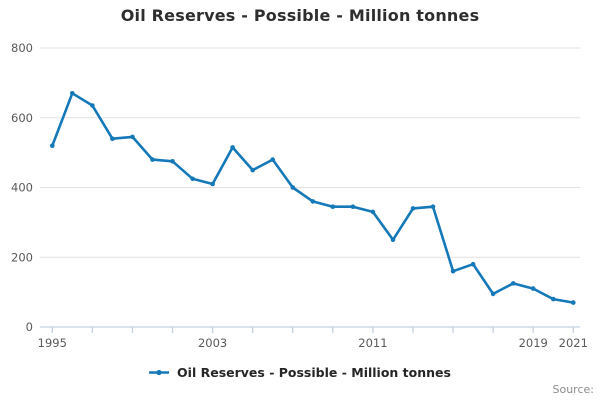 The image size is (600, 400). Describe the element at coordinates (310, 329) in the screenshot. I see `x-axis` at that location.